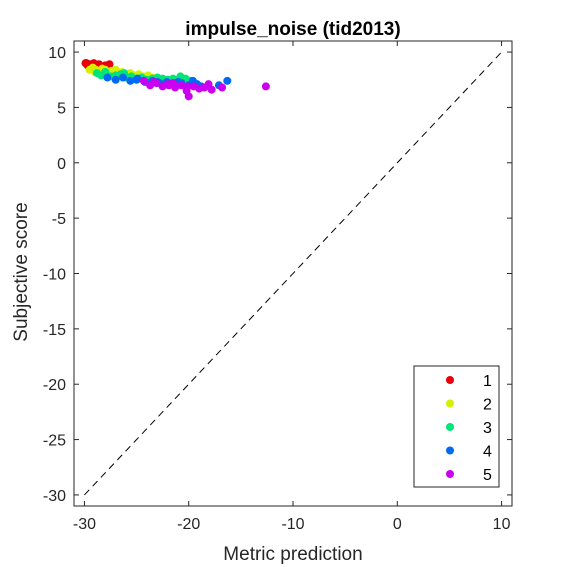 This screenshot has width=567, height=567. What do you see at coordinates (54, 441) in the screenshot?
I see `y-tick-label: -25` at bounding box center [54, 441].